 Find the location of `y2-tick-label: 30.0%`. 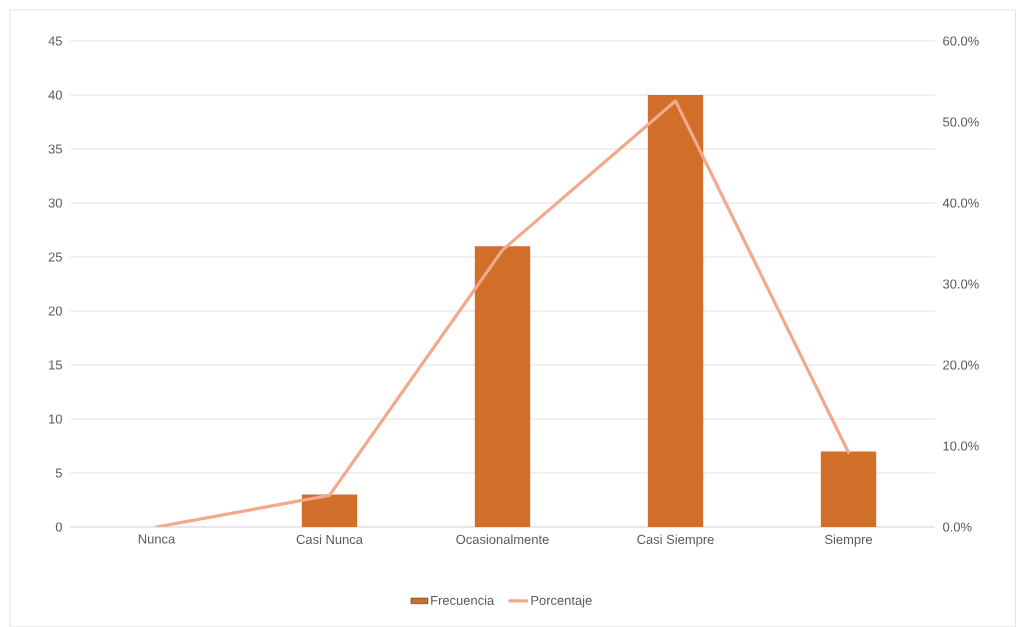

y2-tick-label: 30.0% is located at coordinates (961, 284).